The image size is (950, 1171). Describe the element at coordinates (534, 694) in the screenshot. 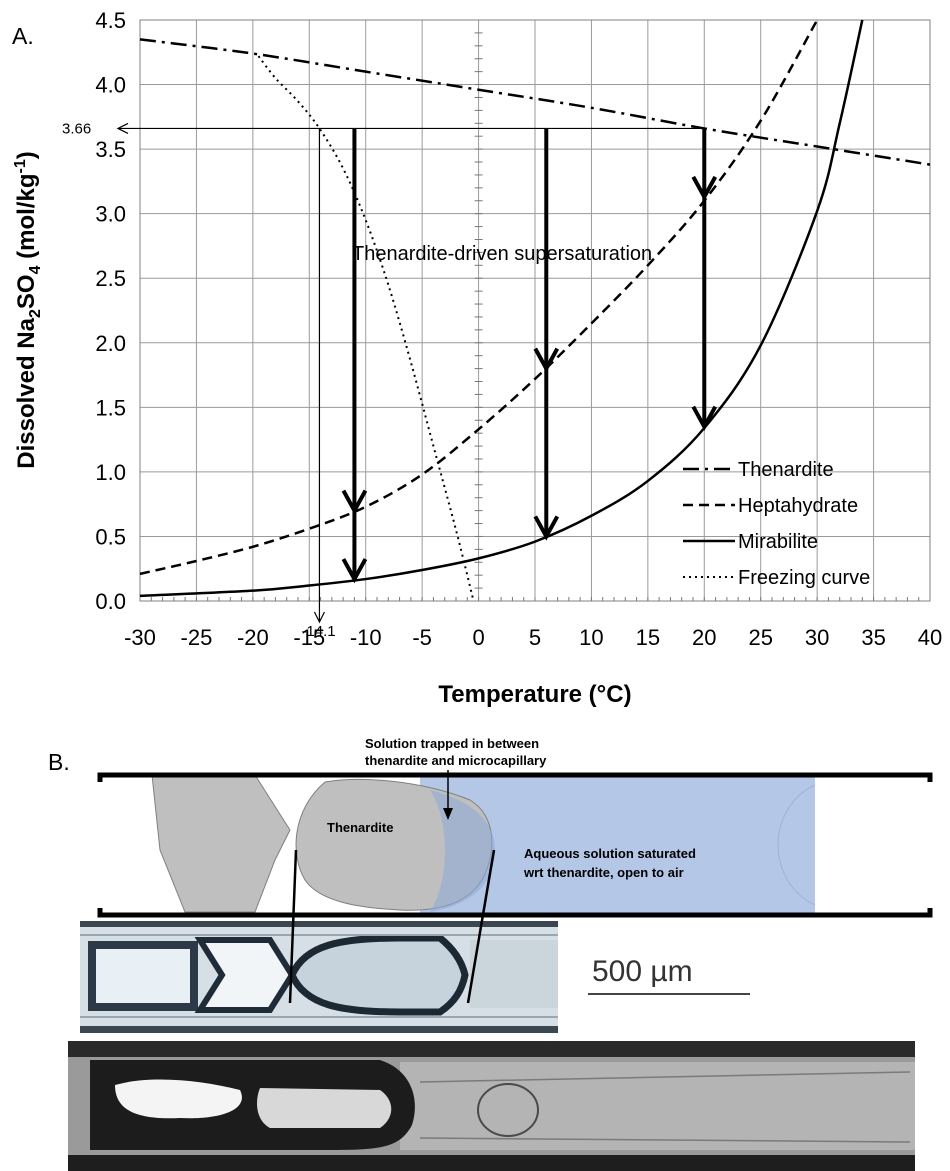

I see `x-axis-title: Temperature (°C)` at that location.